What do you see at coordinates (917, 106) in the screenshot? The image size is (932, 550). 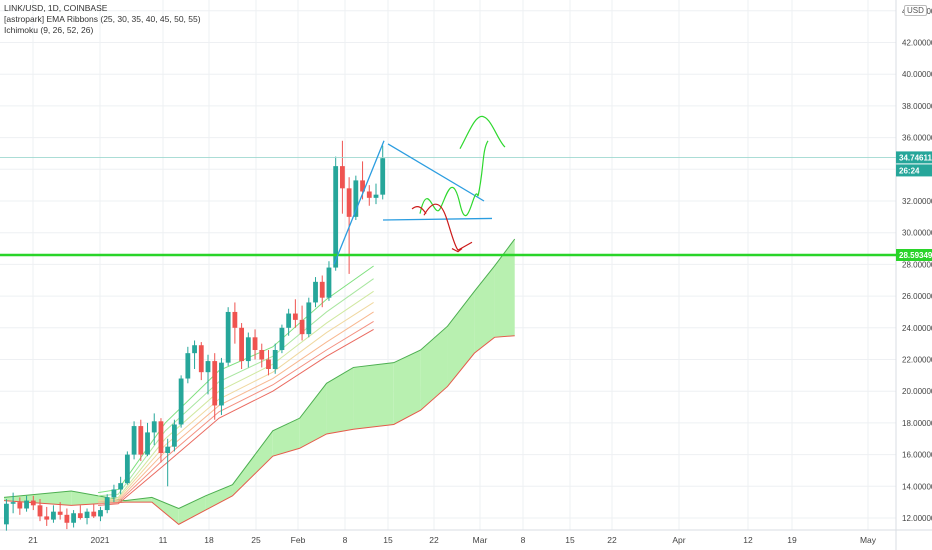 I see `y-axis-tick-label: 38.000000` at bounding box center [917, 106].